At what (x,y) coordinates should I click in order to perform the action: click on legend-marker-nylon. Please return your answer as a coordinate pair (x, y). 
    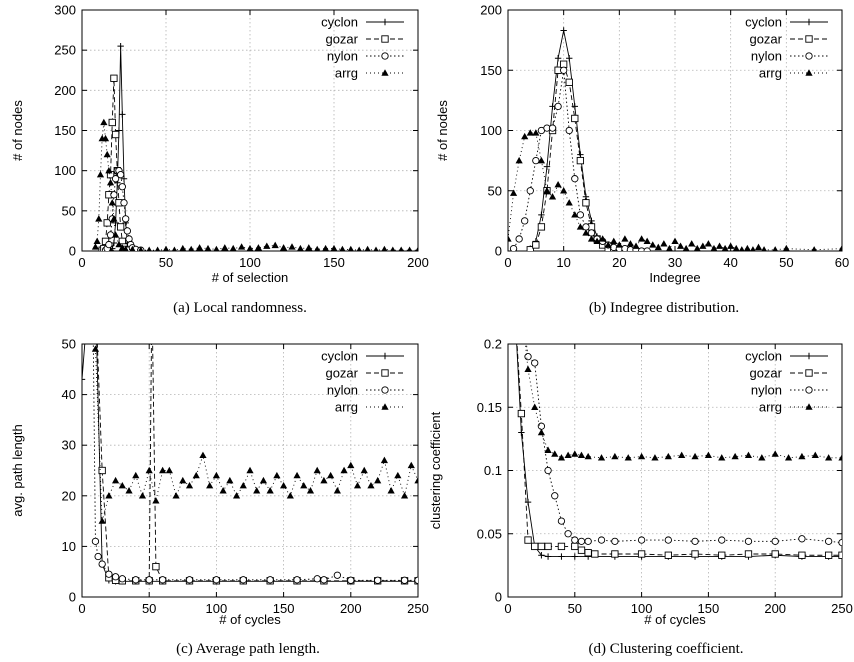
    Looking at the image, I should click on (809, 56).